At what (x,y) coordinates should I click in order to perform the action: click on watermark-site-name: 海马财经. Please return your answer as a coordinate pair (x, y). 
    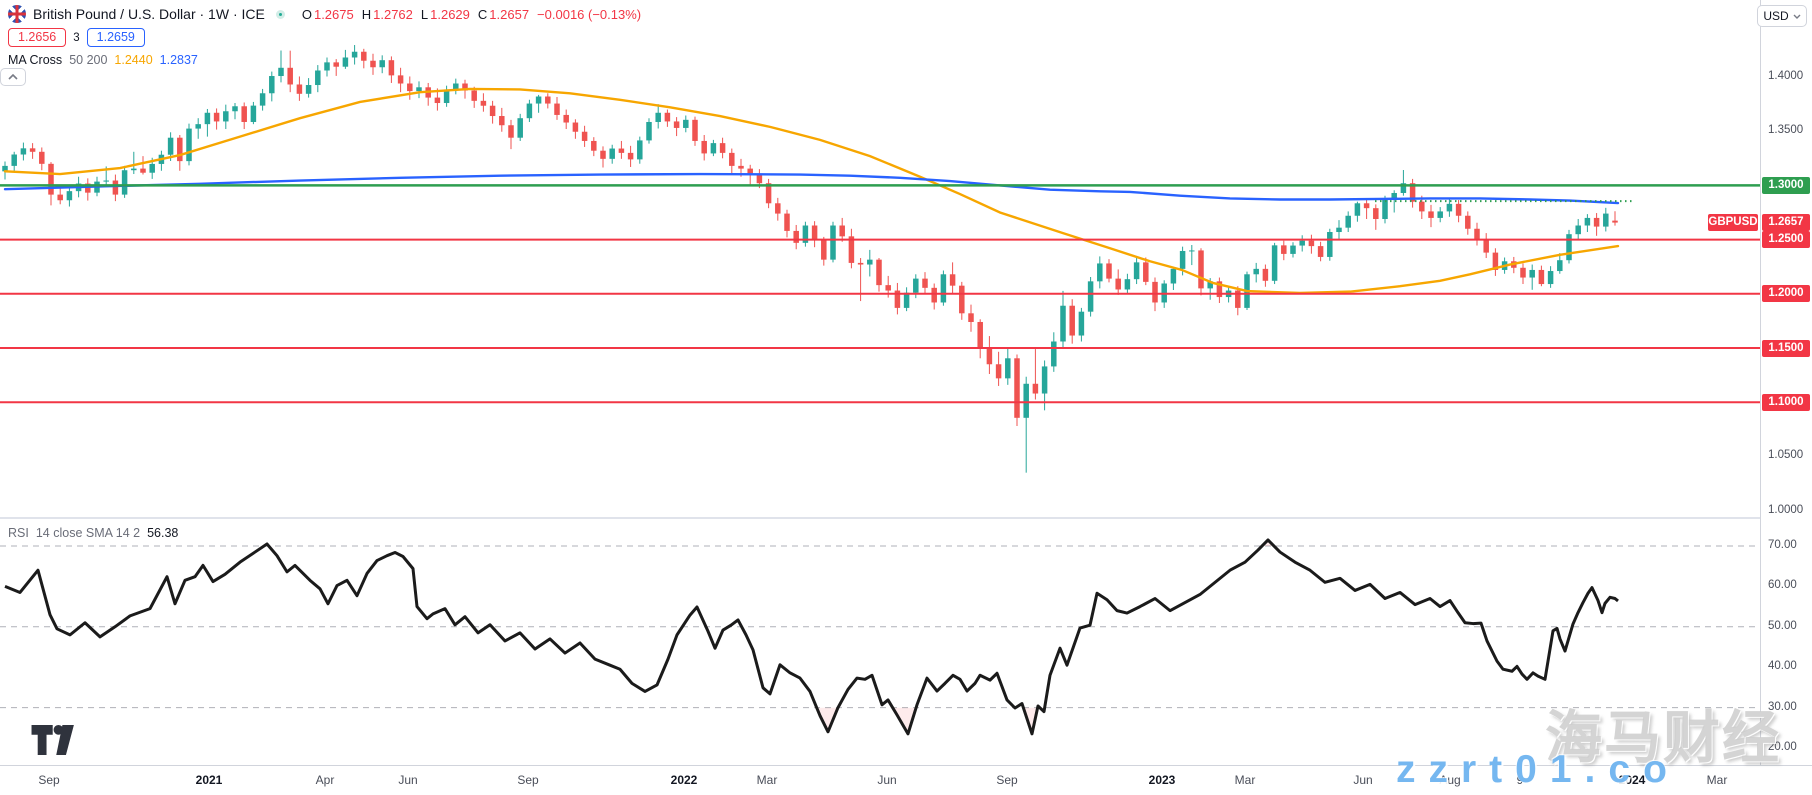
    Looking at the image, I should click on (1663, 738).